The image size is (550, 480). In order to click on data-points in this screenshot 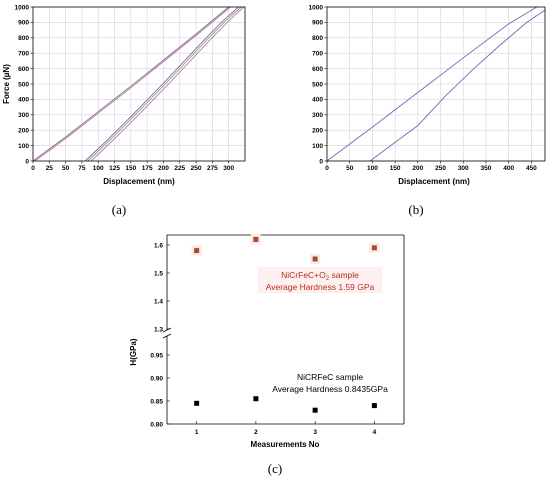, I will do `click(285, 323)`.